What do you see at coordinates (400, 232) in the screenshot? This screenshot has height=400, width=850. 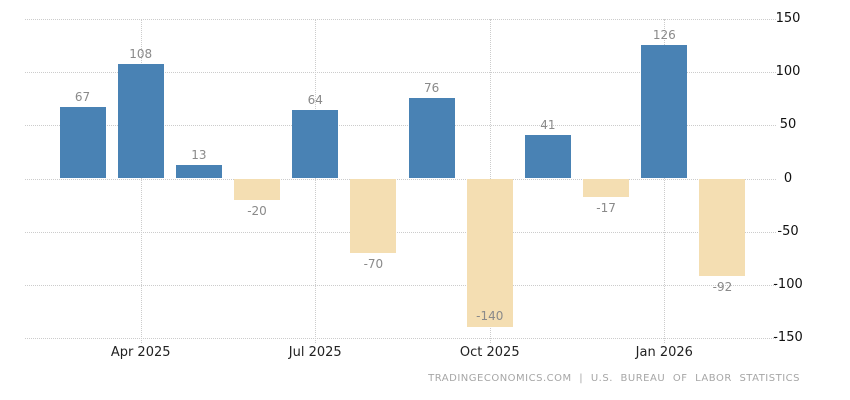 I see `gridline-y--50` at bounding box center [400, 232].